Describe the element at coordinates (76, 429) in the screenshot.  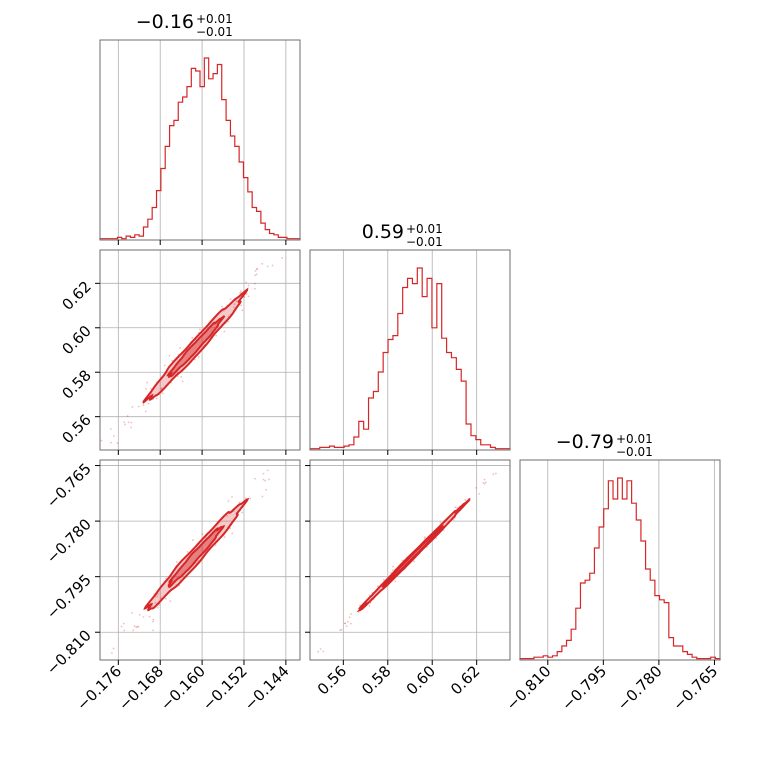
I see `y-tick-label: 0.56` at that location.